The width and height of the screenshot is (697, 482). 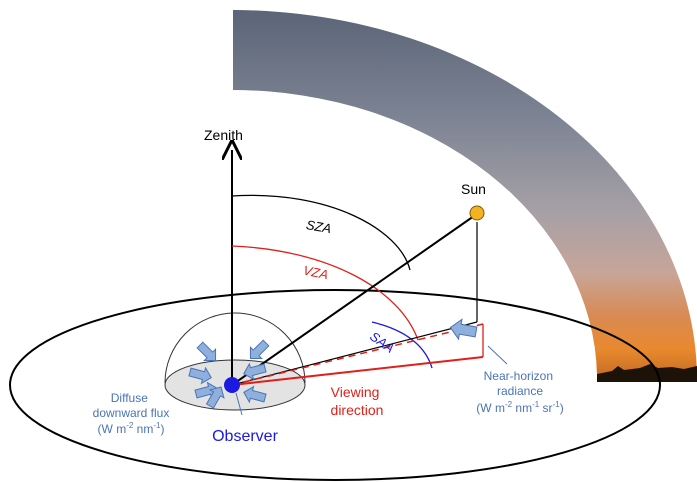 What do you see at coordinates (463, 329) in the screenshot?
I see `radiance-arrow-icon` at bounding box center [463, 329].